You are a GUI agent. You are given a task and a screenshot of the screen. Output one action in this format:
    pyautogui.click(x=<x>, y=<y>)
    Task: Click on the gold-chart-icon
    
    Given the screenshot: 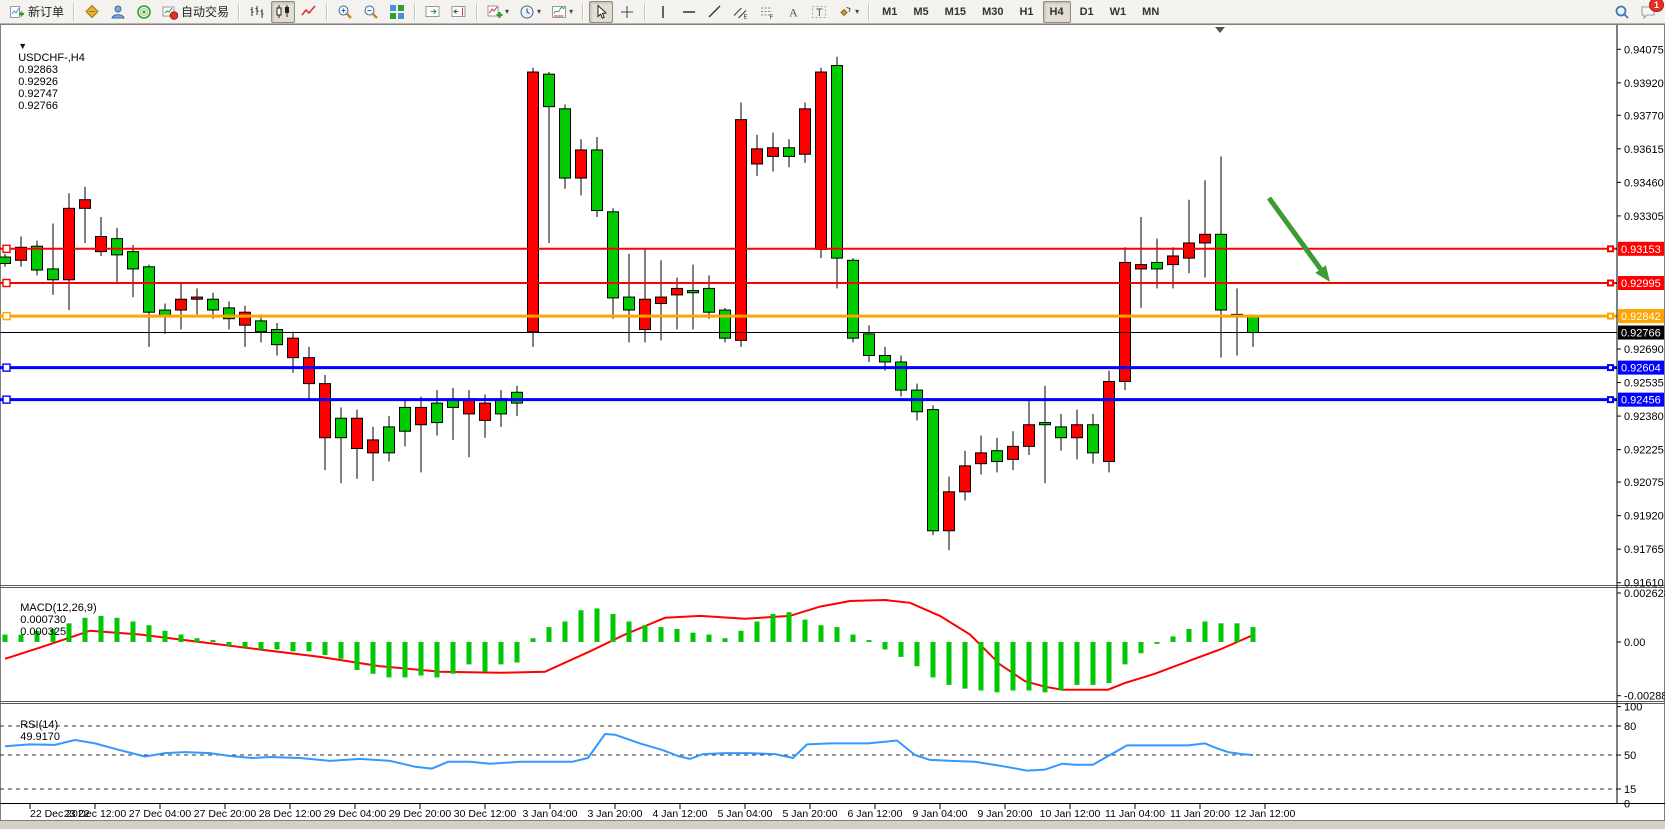 What is the action you would take?
    pyautogui.click(x=92, y=11)
    